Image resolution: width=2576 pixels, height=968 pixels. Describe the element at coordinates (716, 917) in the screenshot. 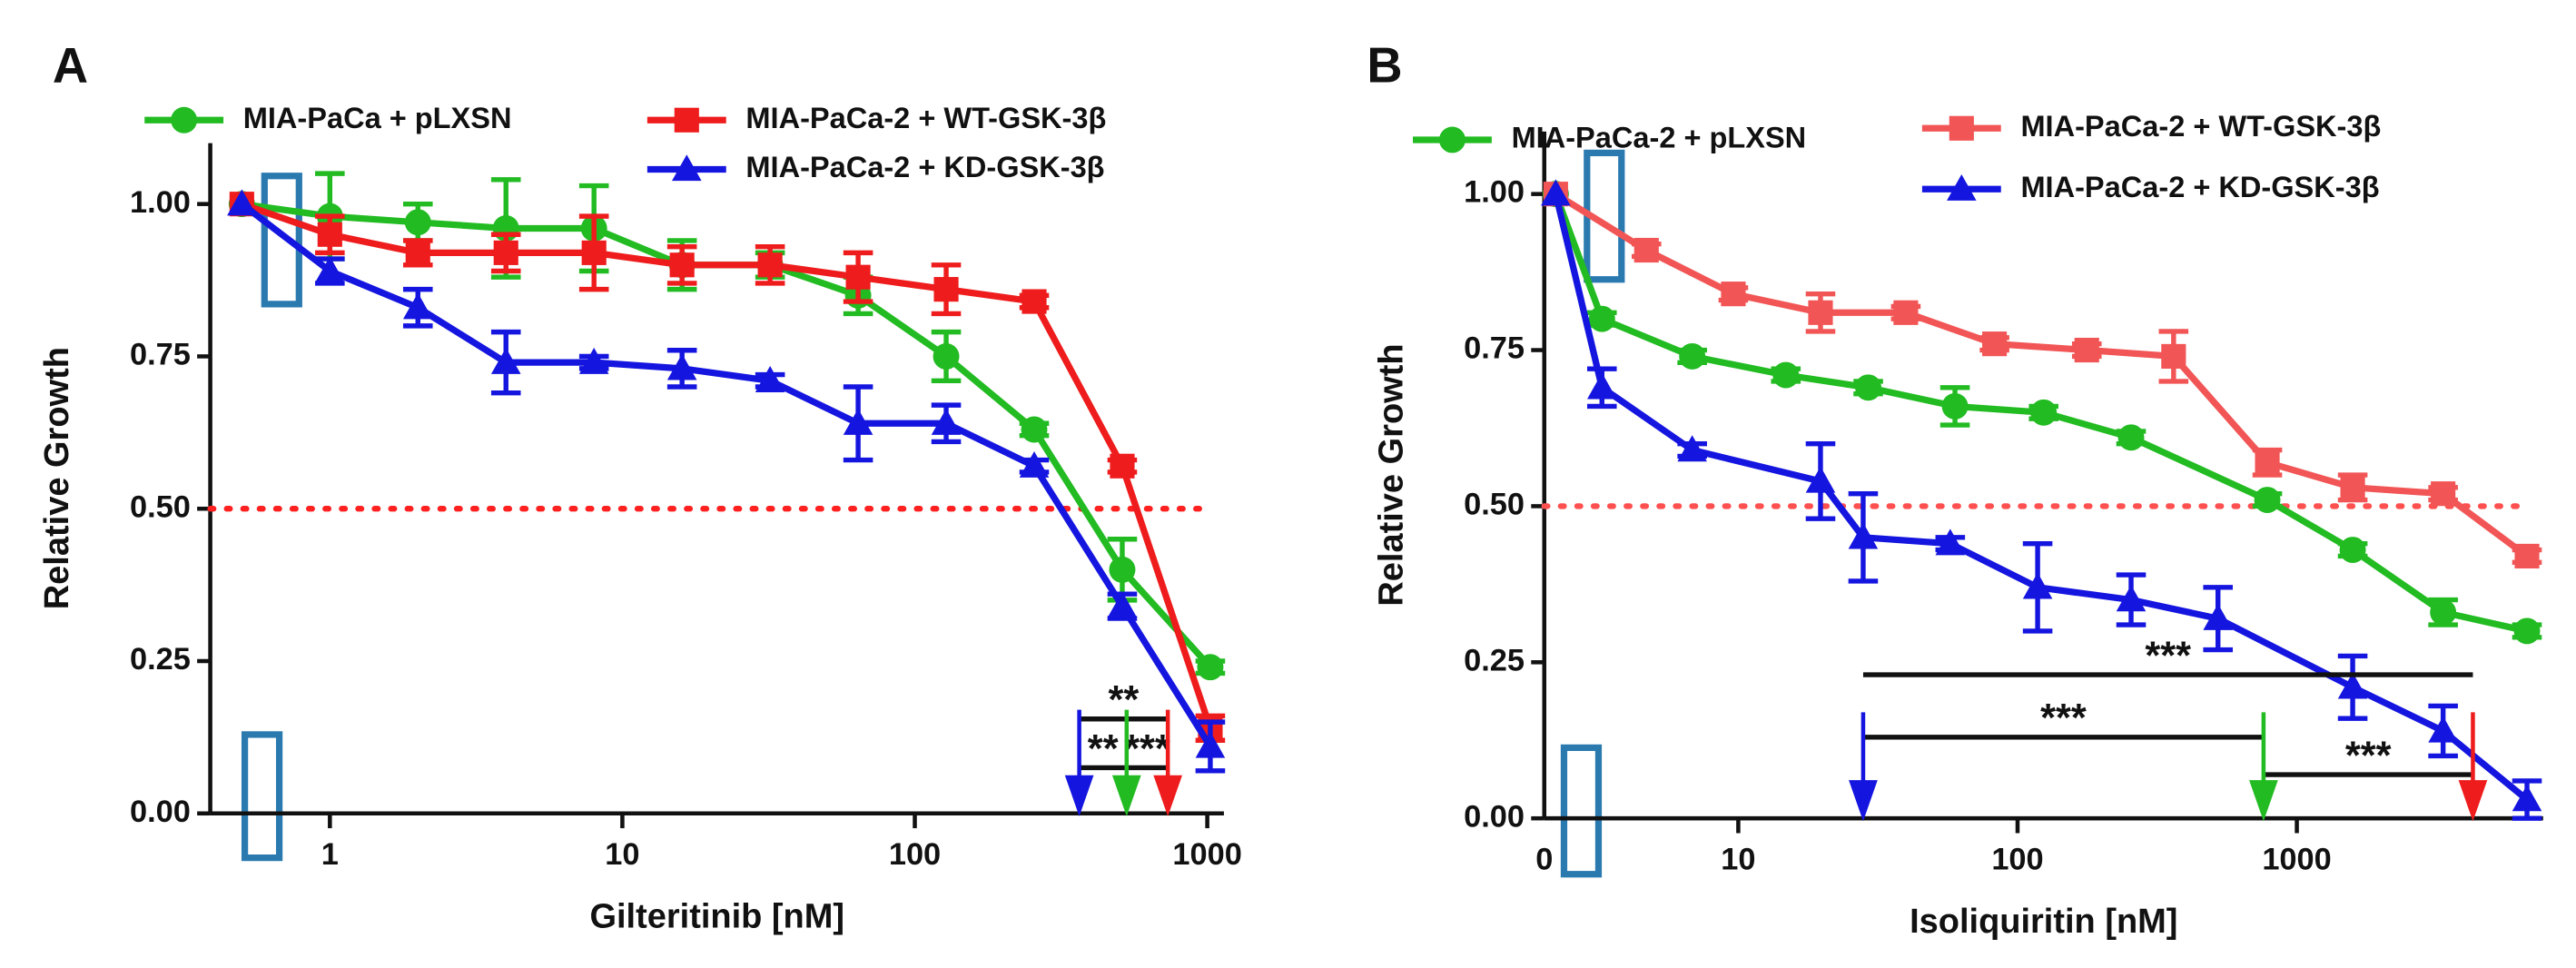

I see `x-axis-title: Gilteritinib [nM]` at that location.